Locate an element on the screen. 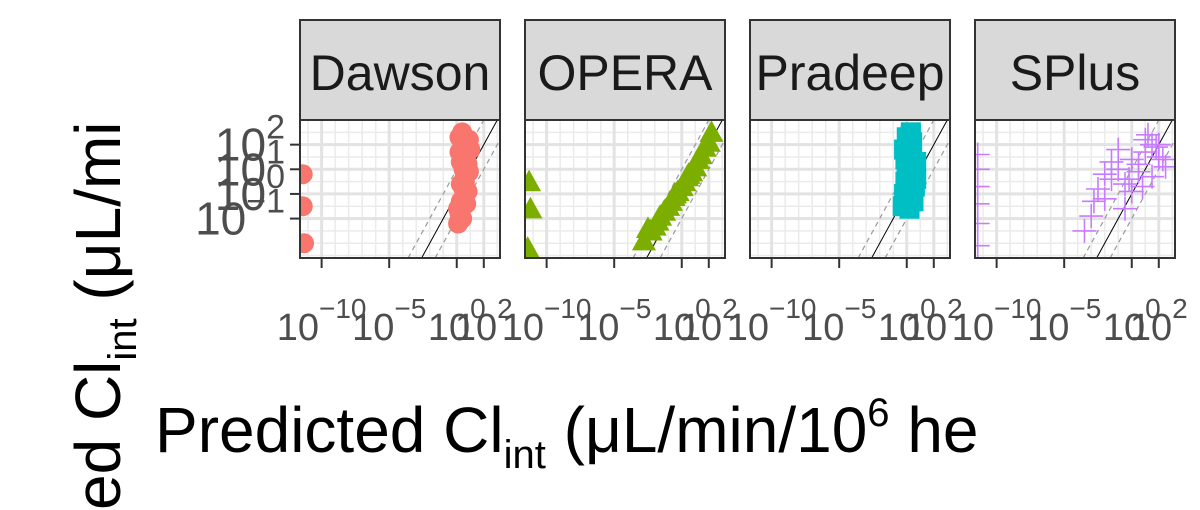 Image resolution: width=1200 pixels, height=510 pixels. facet-strip-splus: SPlus is located at coordinates (1075, 70).